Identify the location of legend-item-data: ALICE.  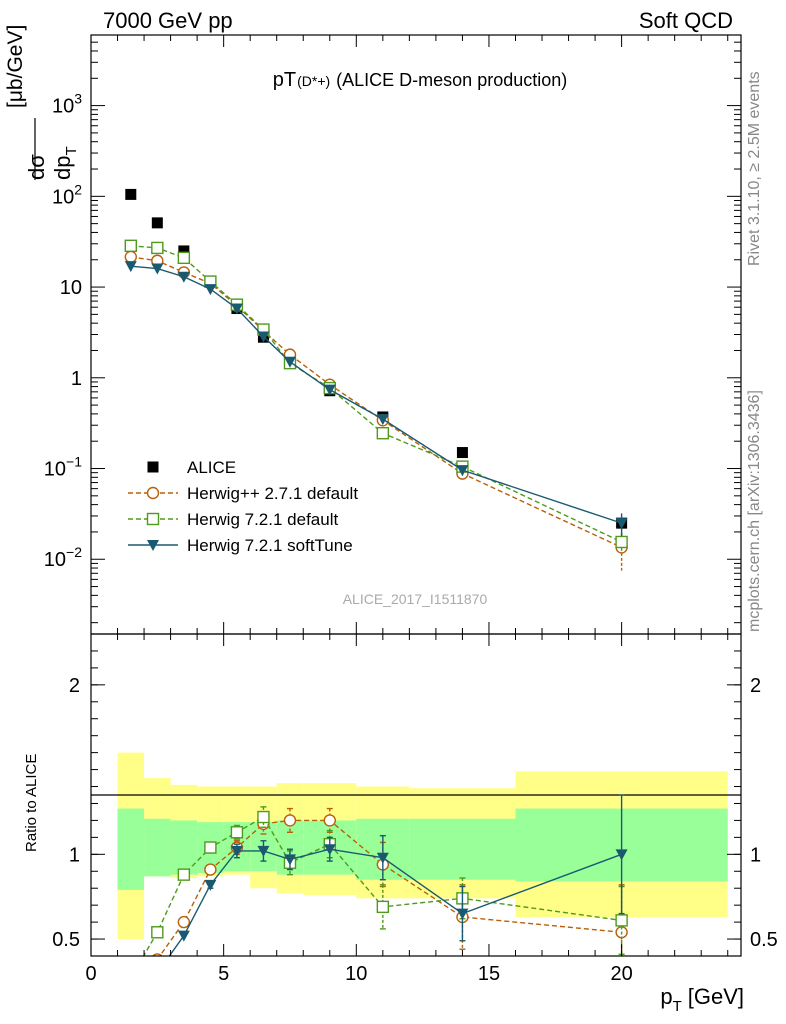
(191, 467).